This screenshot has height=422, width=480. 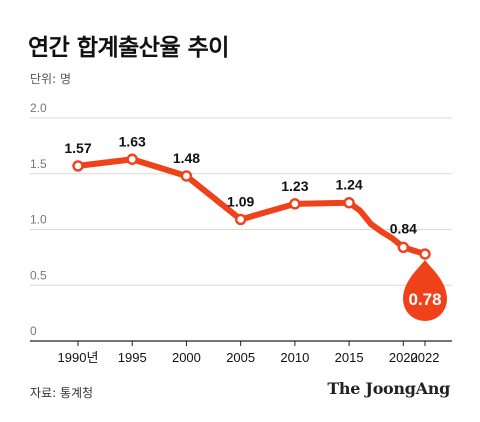 I want to click on data-label: 1.48, so click(x=186, y=158).